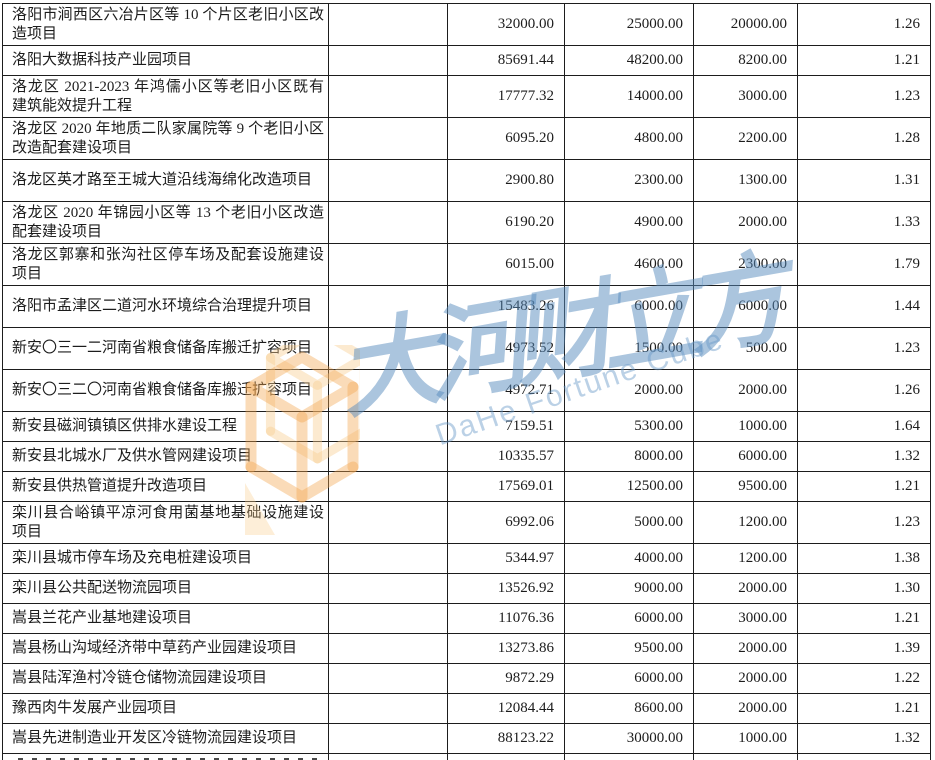 The image size is (935, 760). I want to click on value-cell: 13526.92, so click(506, 588).